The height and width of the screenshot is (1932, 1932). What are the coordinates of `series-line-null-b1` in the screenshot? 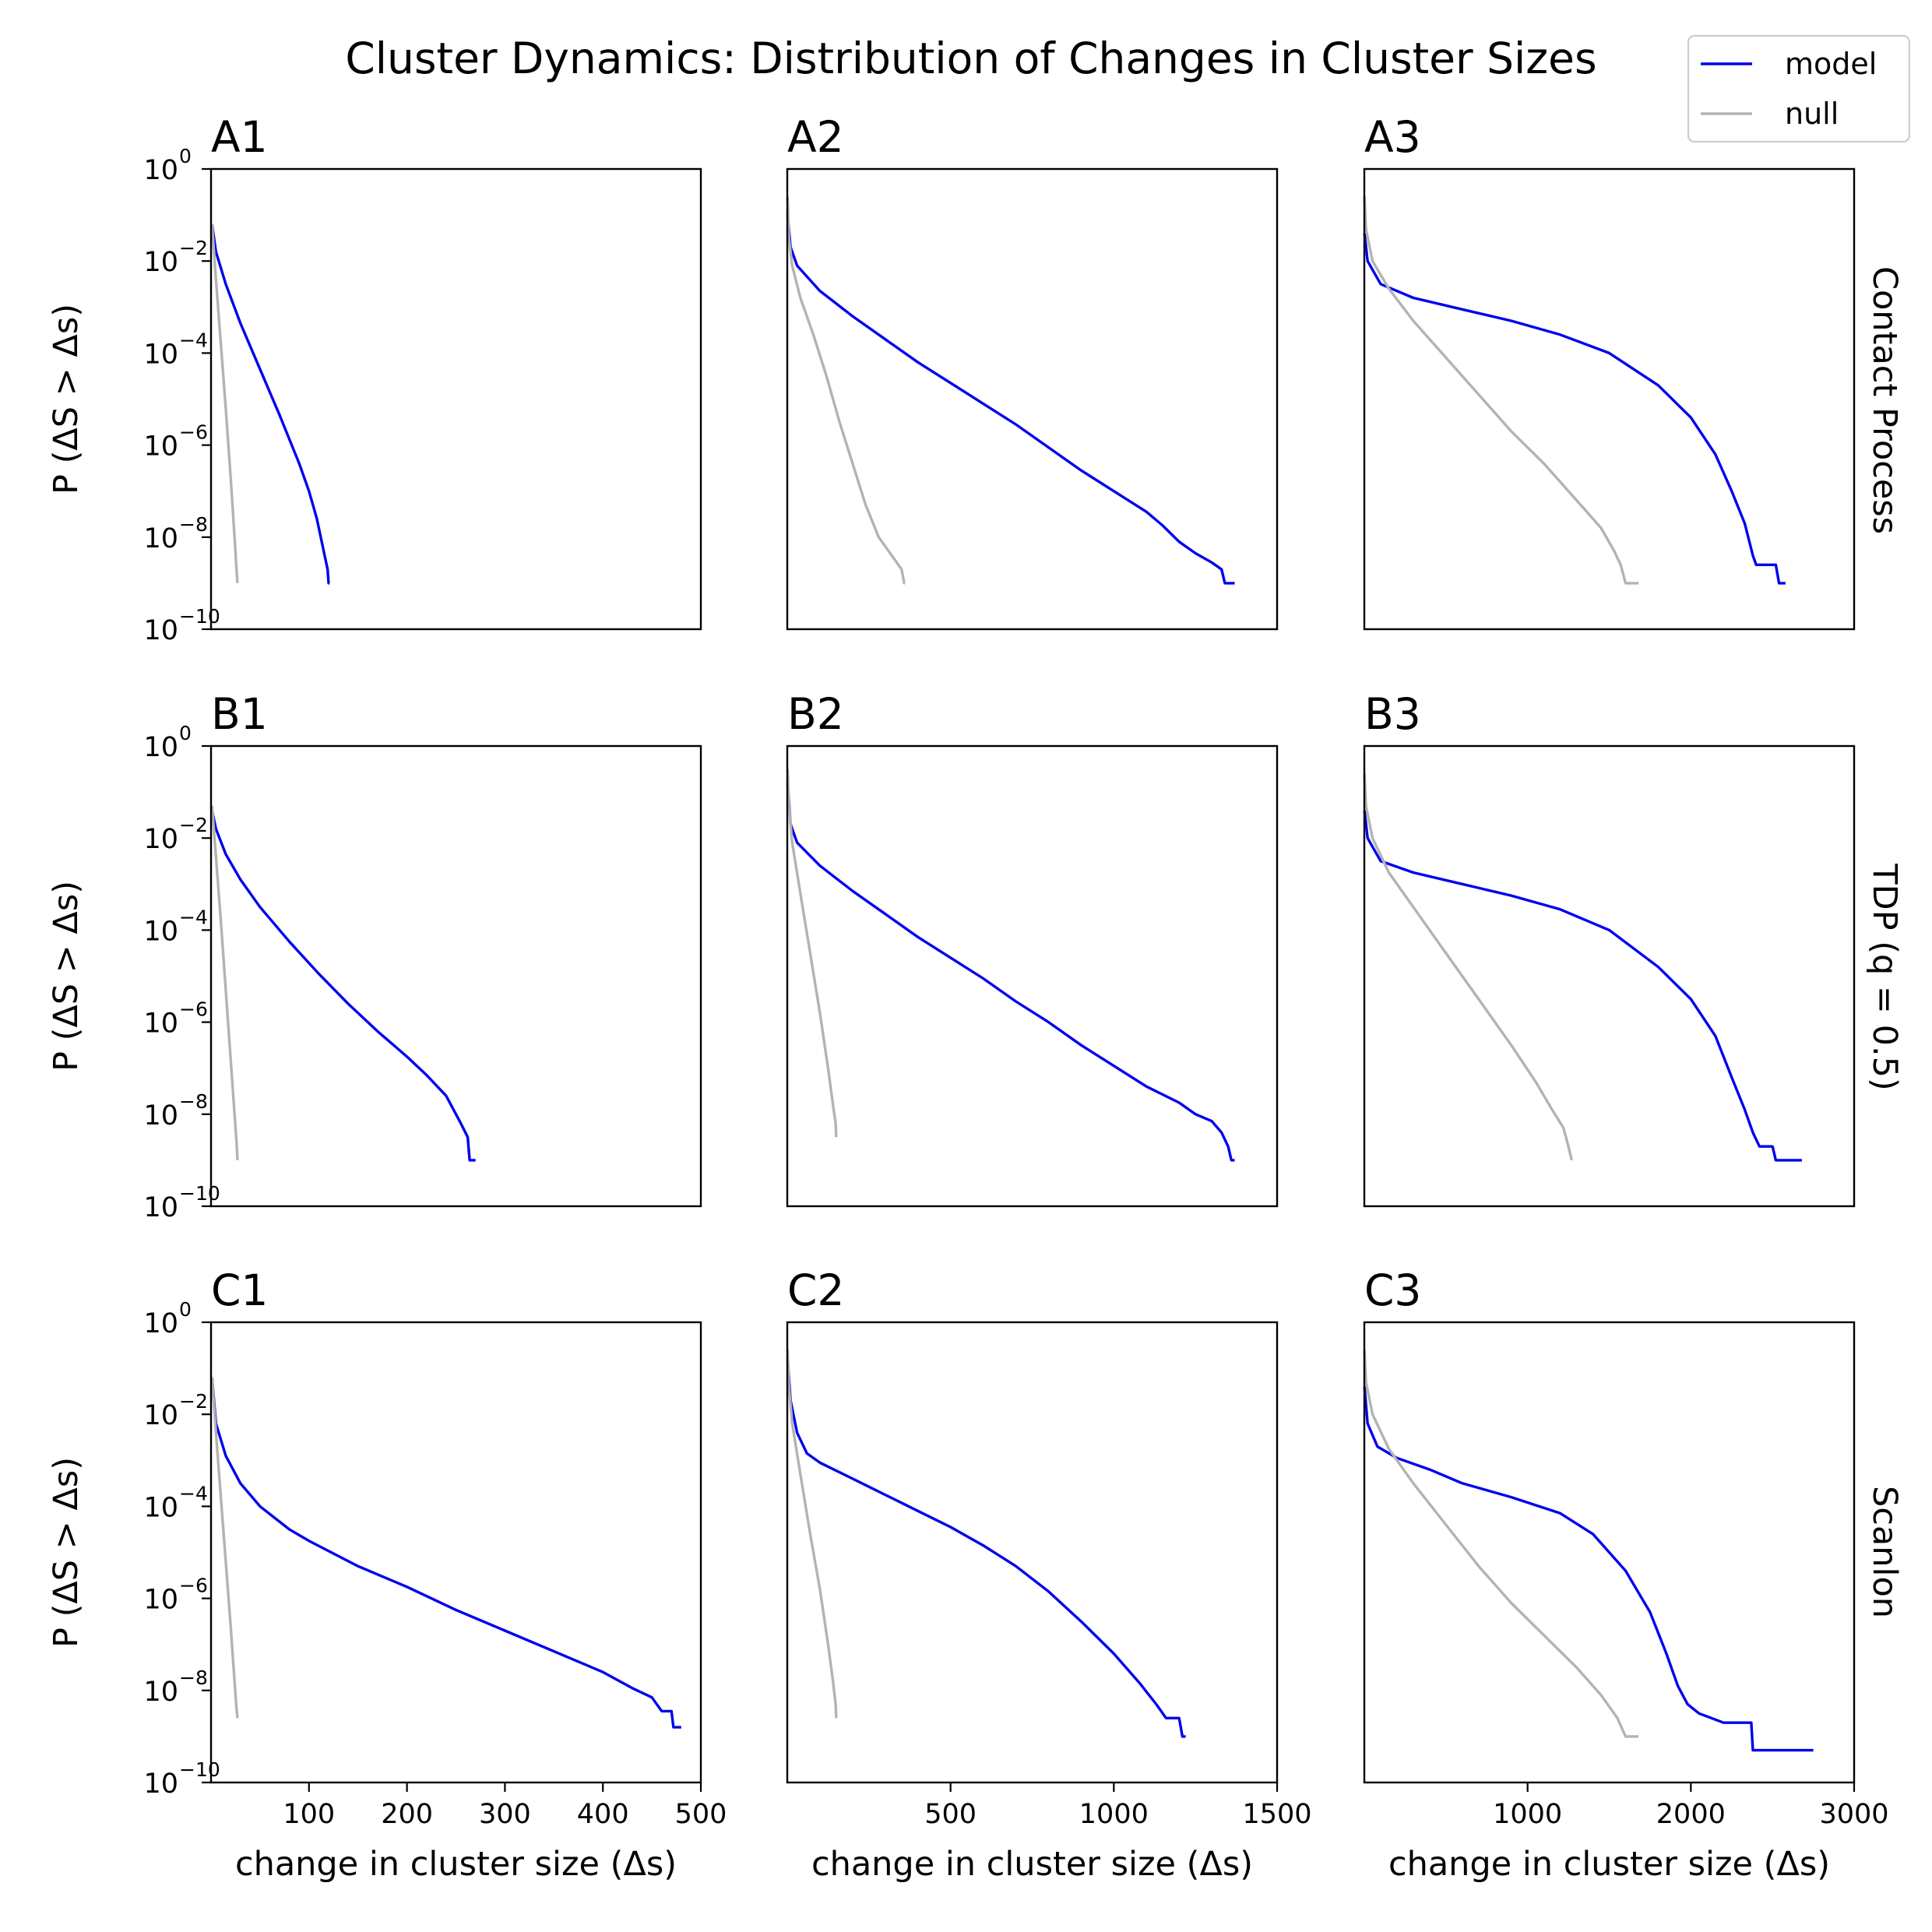 It's located at (224, 982).